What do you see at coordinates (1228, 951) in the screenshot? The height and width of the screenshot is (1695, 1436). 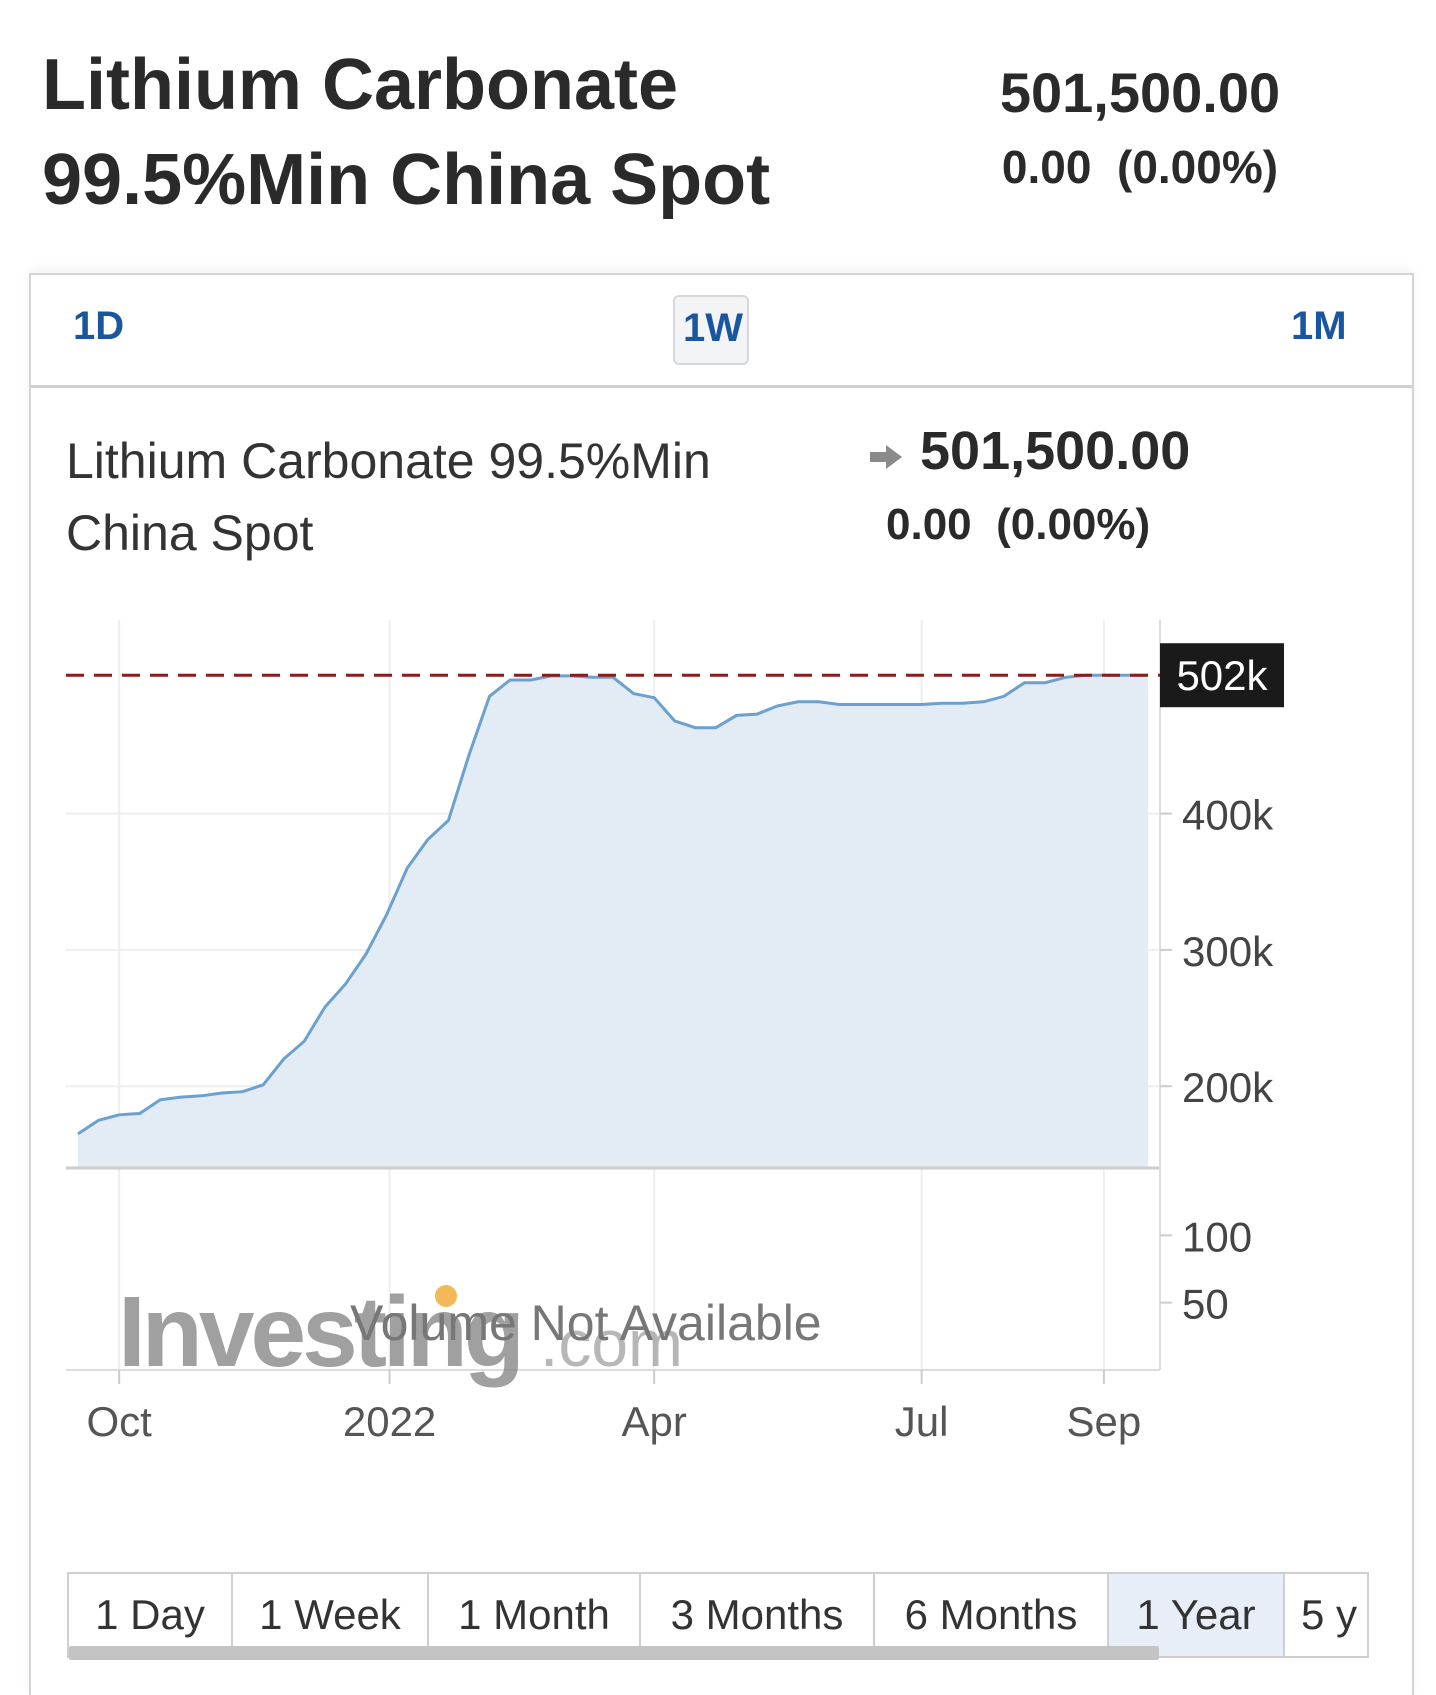 I see `y-tick-label: 300k` at bounding box center [1228, 951].